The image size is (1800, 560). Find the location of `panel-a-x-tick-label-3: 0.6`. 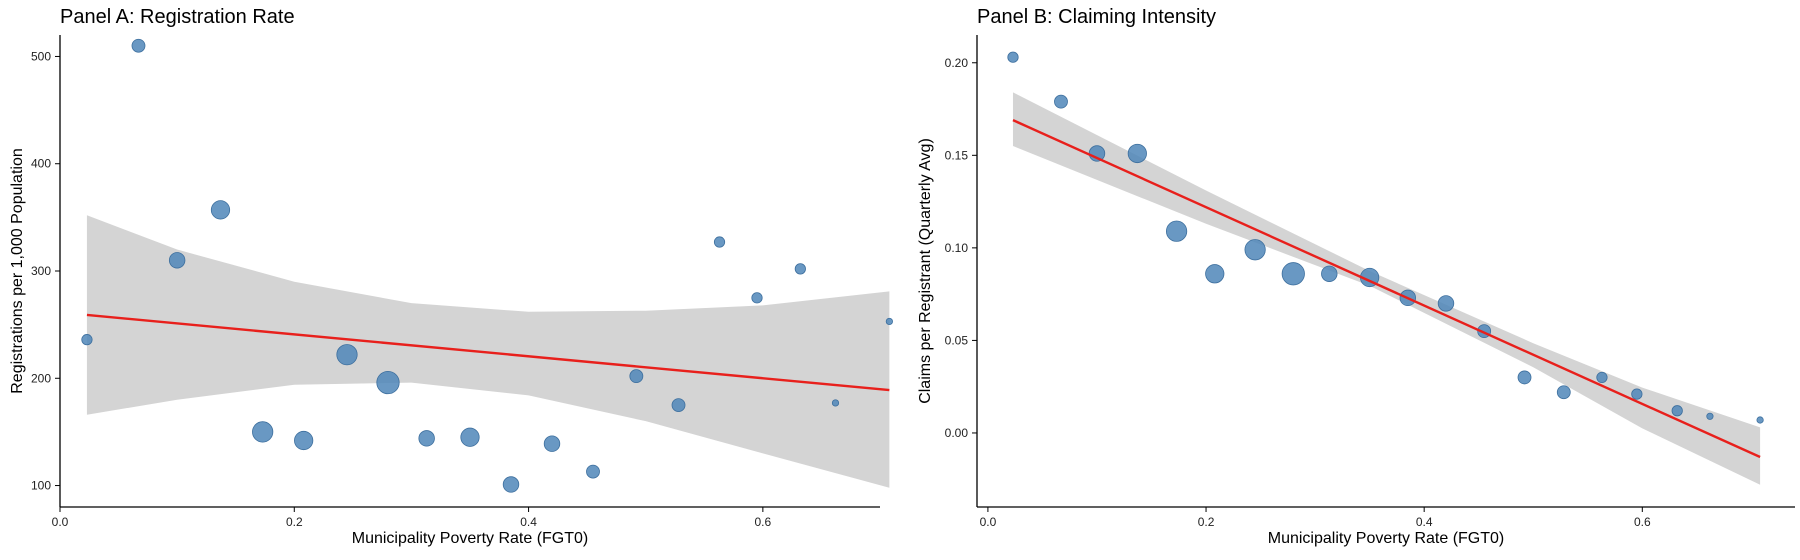

panel-a-x-tick-label-3: 0.6 is located at coordinates (763, 522).